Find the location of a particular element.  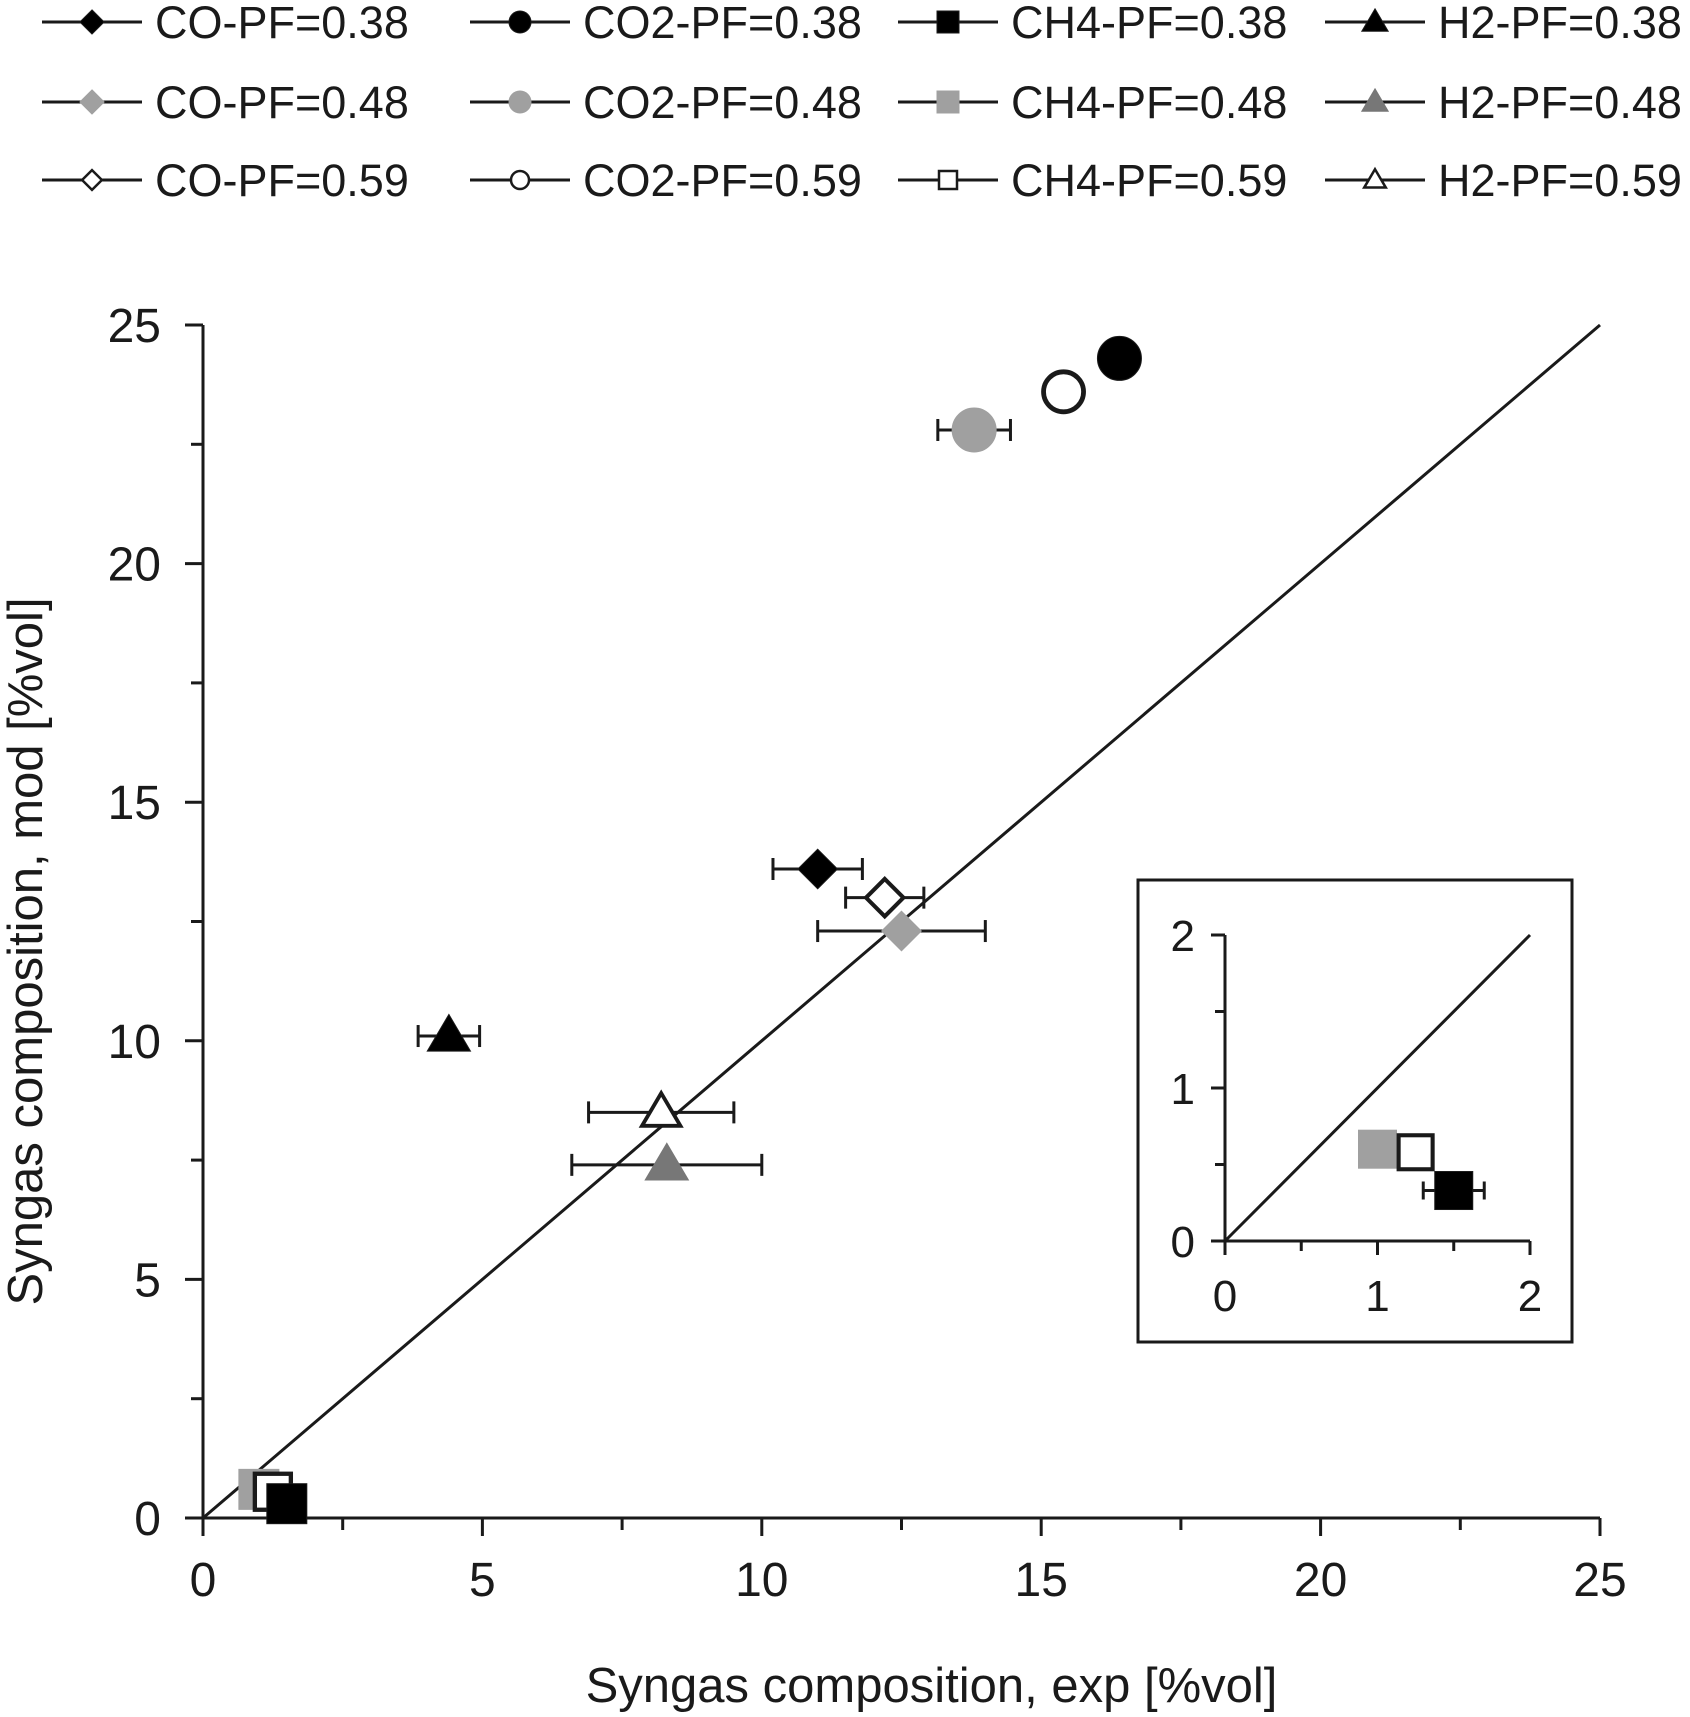

legend-entry-h2-pf-0-38: H2-PF=0.38 is located at coordinates (1503, 24).